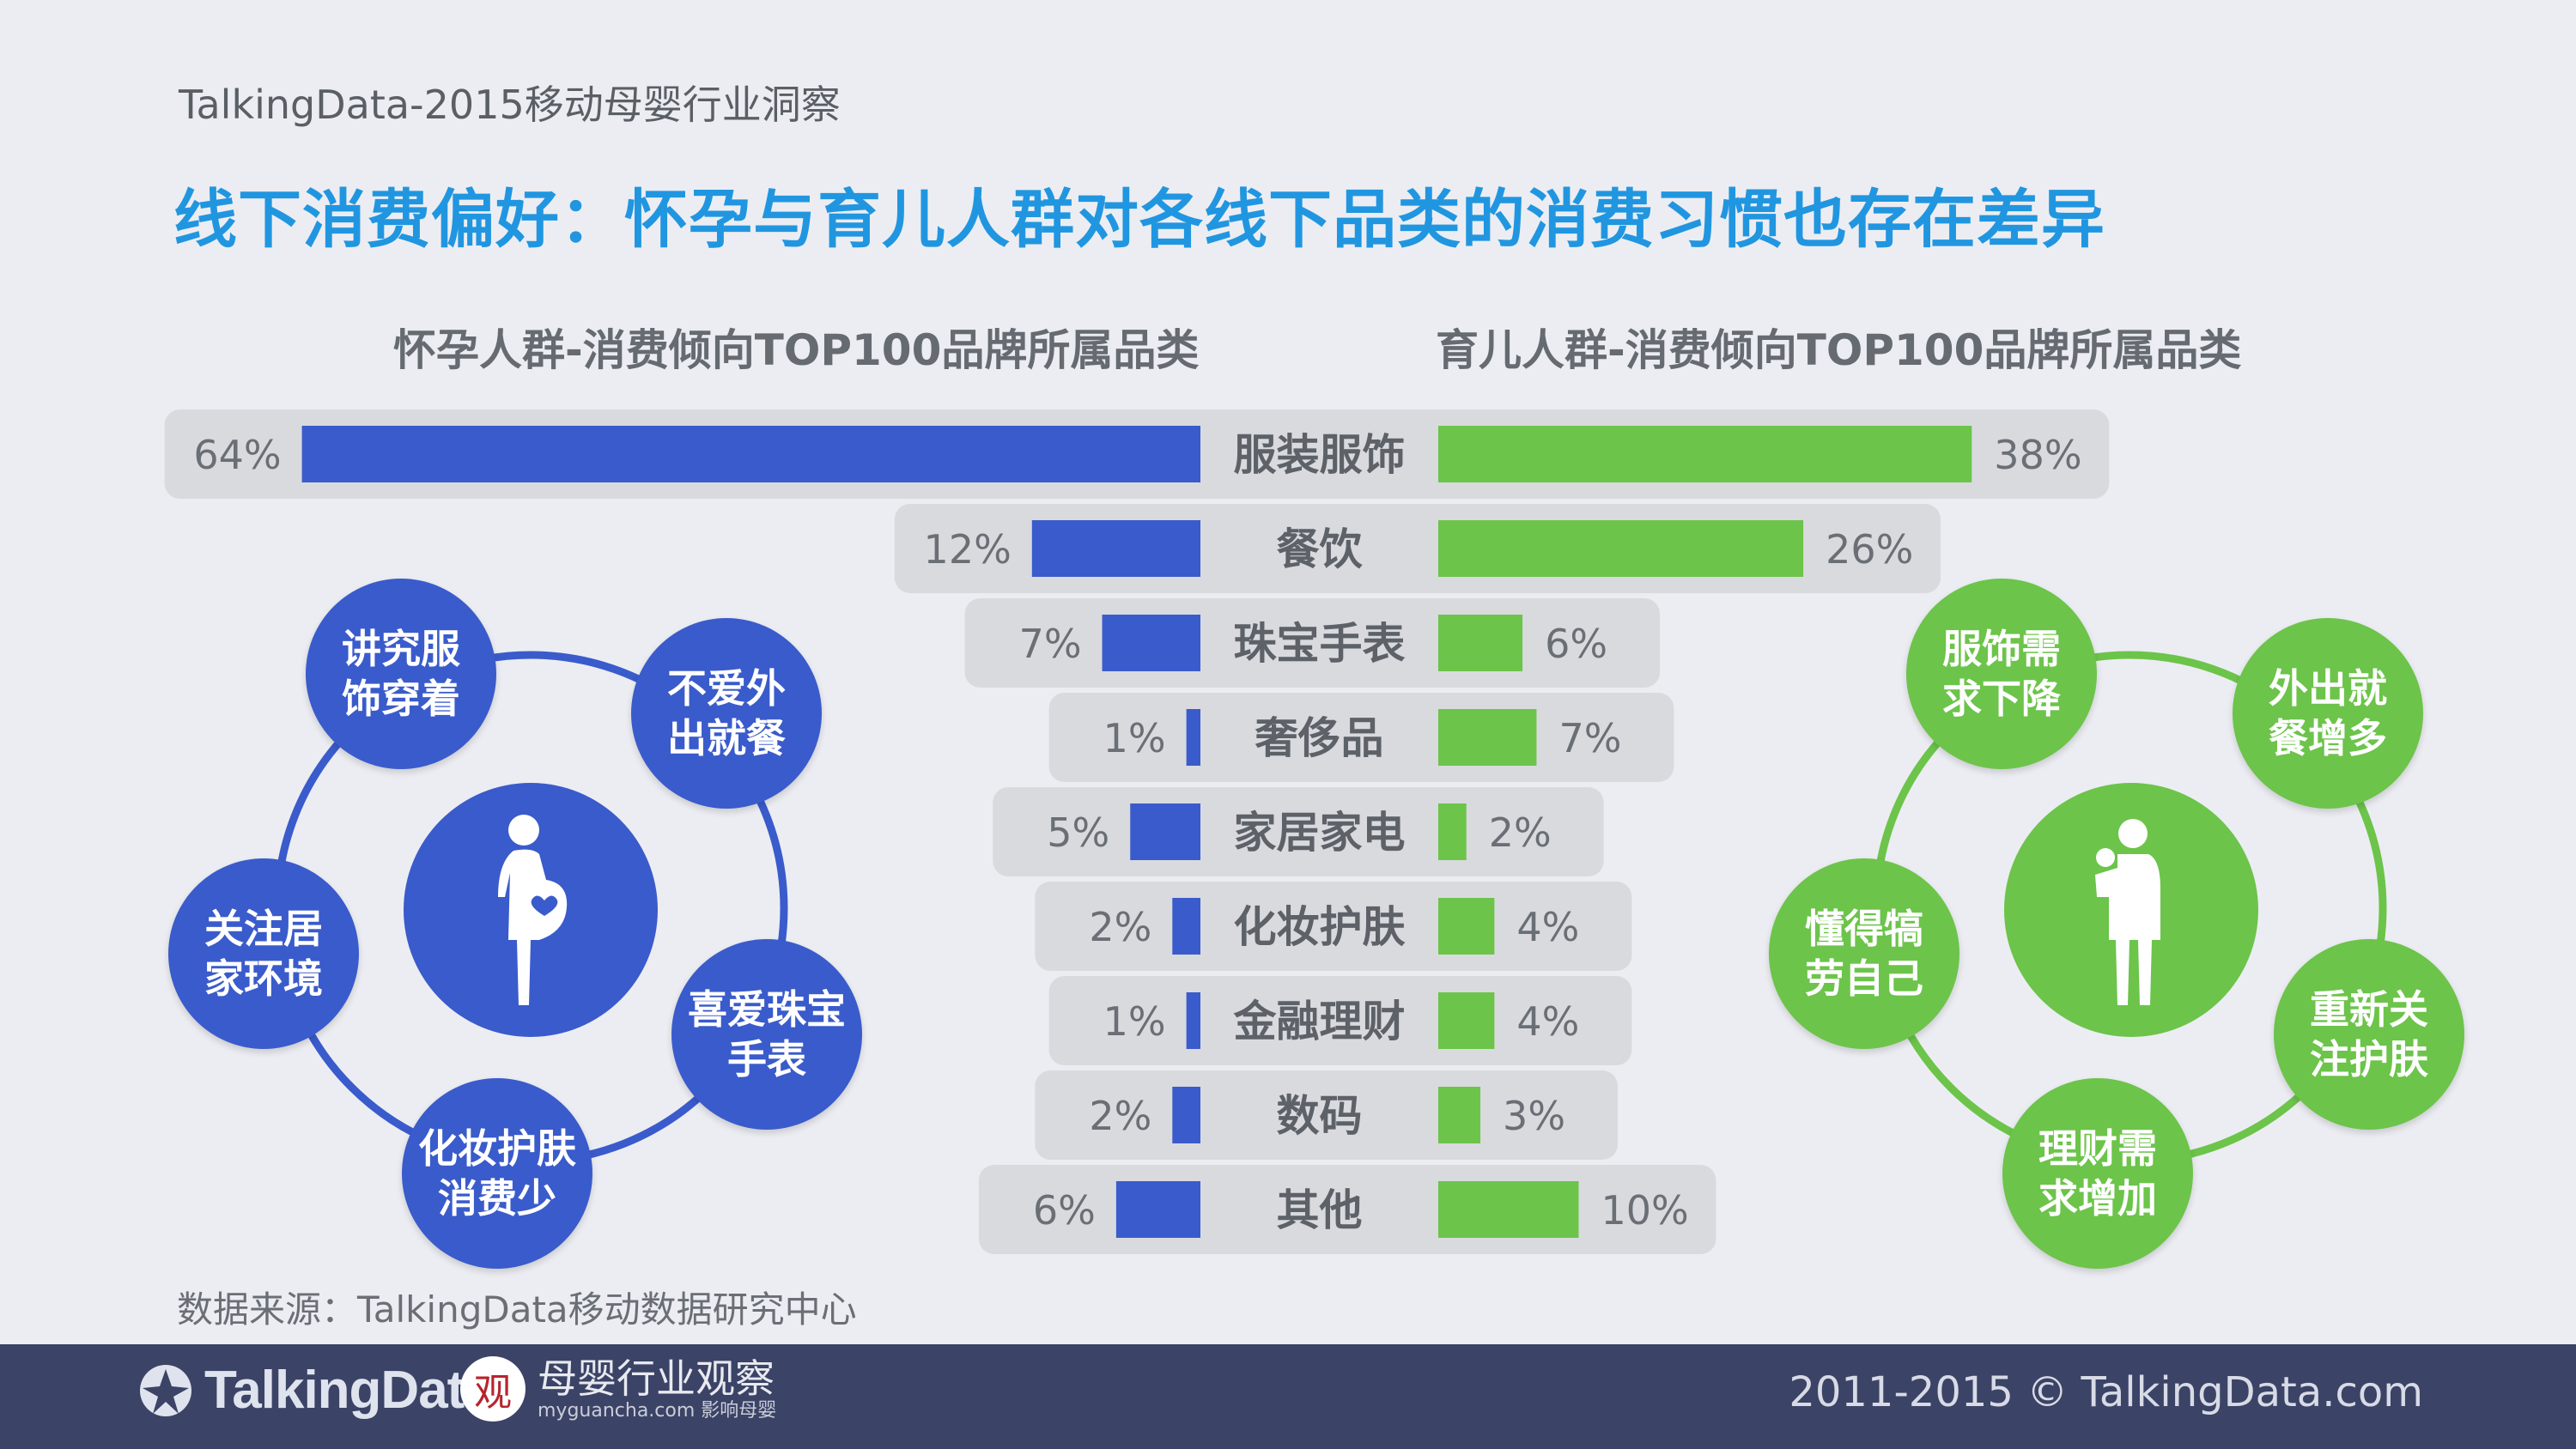  I want to click on trait-bubble-2: 不爱外 出就餐, so click(726, 713).